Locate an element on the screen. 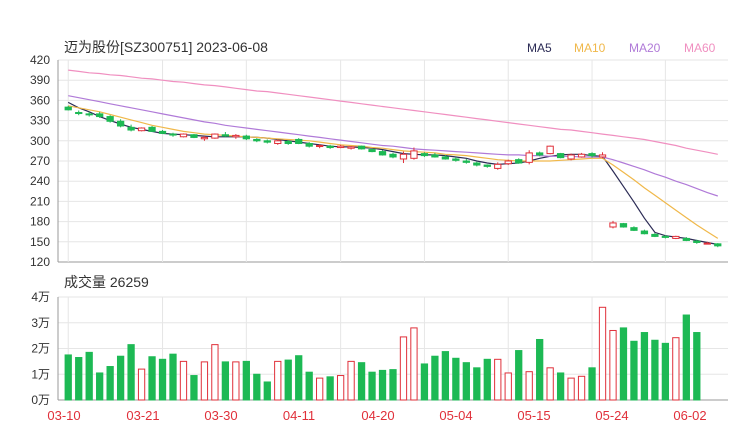  legend-ma20: MA20 is located at coordinates (645, 48).